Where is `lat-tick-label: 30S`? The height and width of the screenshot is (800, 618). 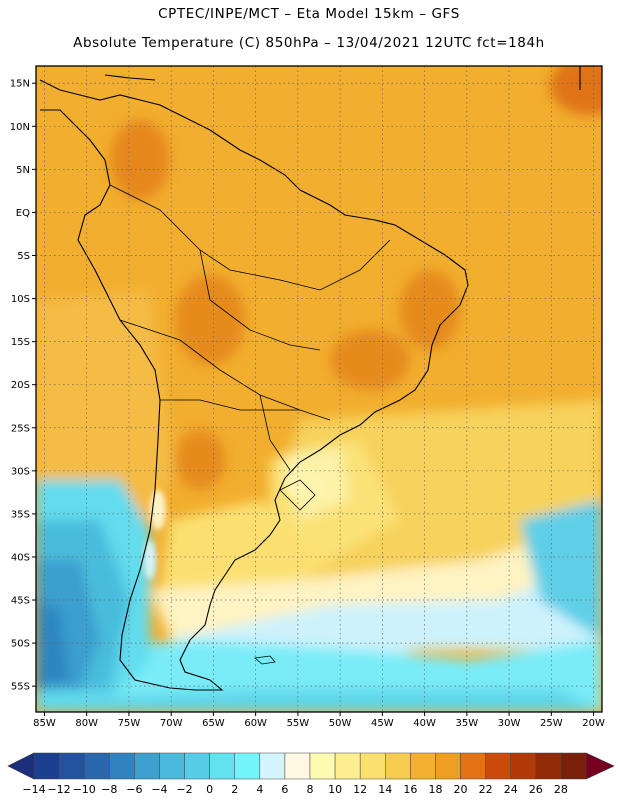 lat-tick-label: 30S is located at coordinates (20, 471).